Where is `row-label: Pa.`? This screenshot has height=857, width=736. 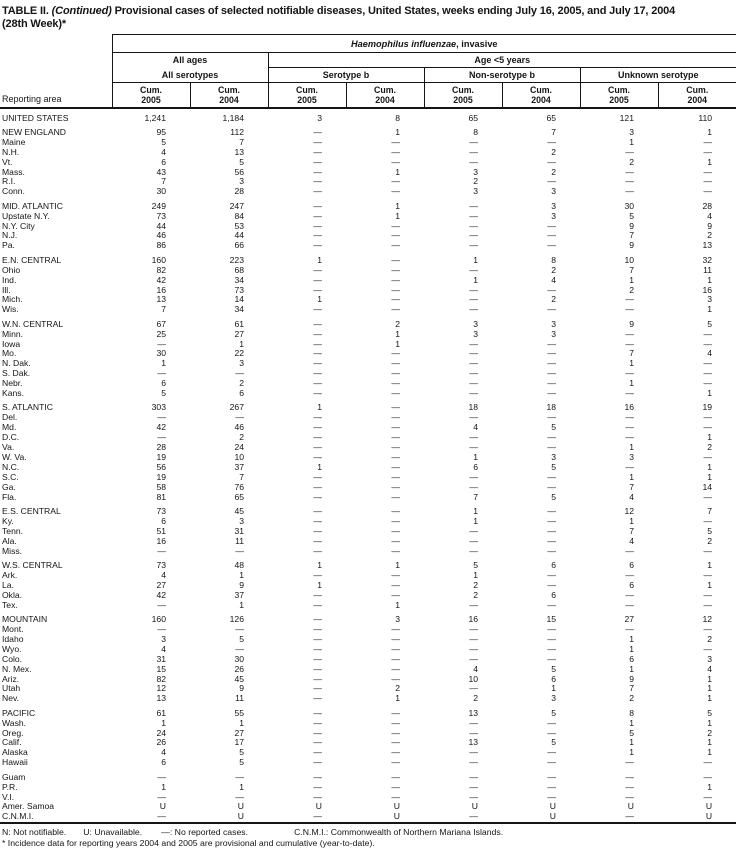 row-label: Pa. is located at coordinates (8, 245).